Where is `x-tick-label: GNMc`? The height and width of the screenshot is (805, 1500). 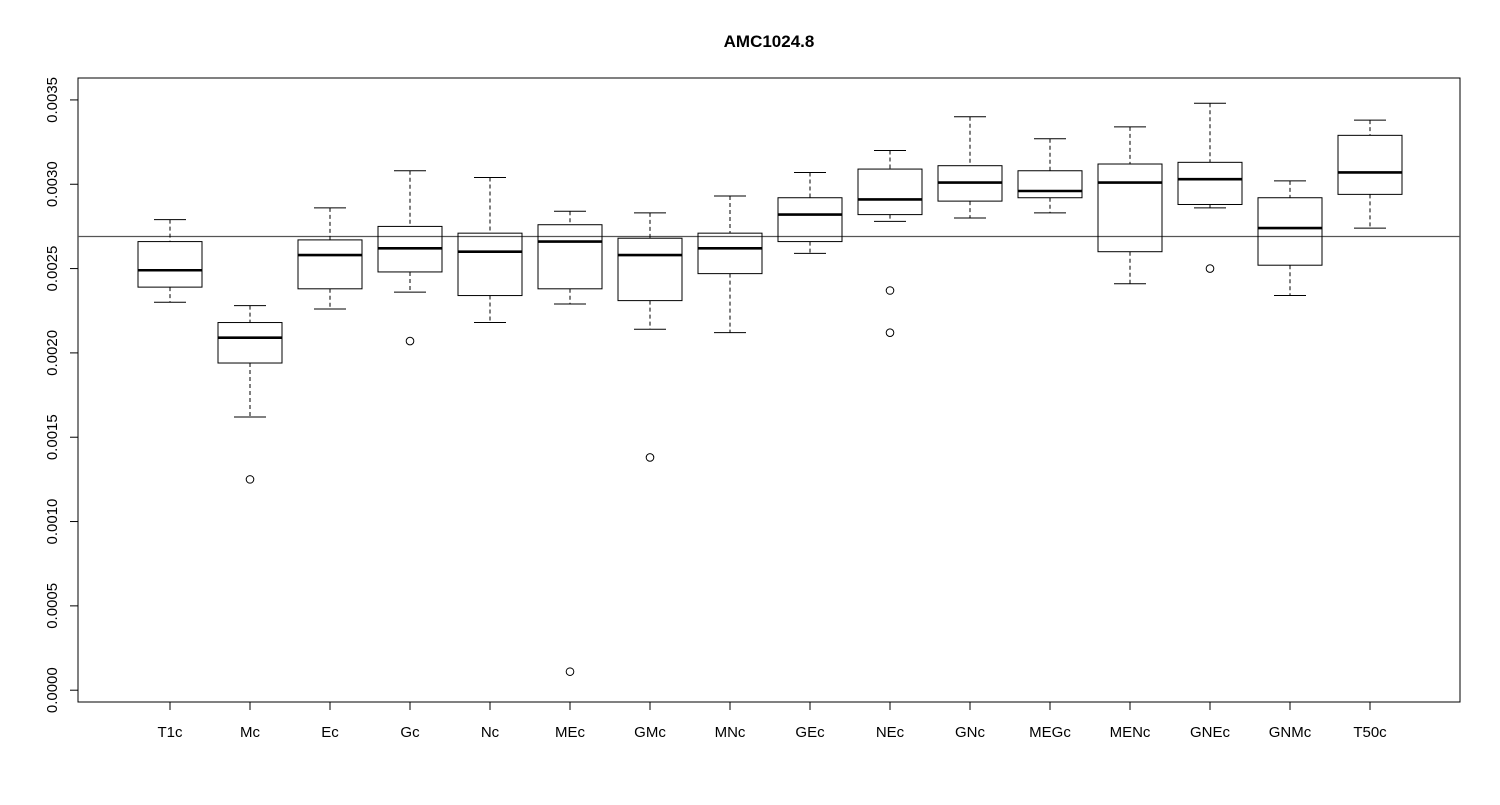 x-tick-label: GNMc is located at coordinates (1290, 732).